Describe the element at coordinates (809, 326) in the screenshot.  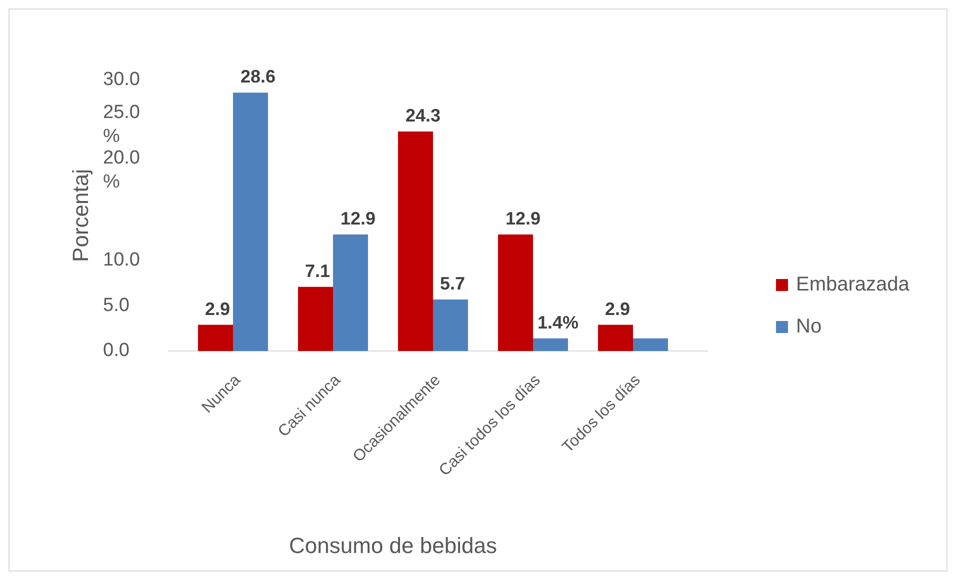
I see `legend-label: No` at that location.